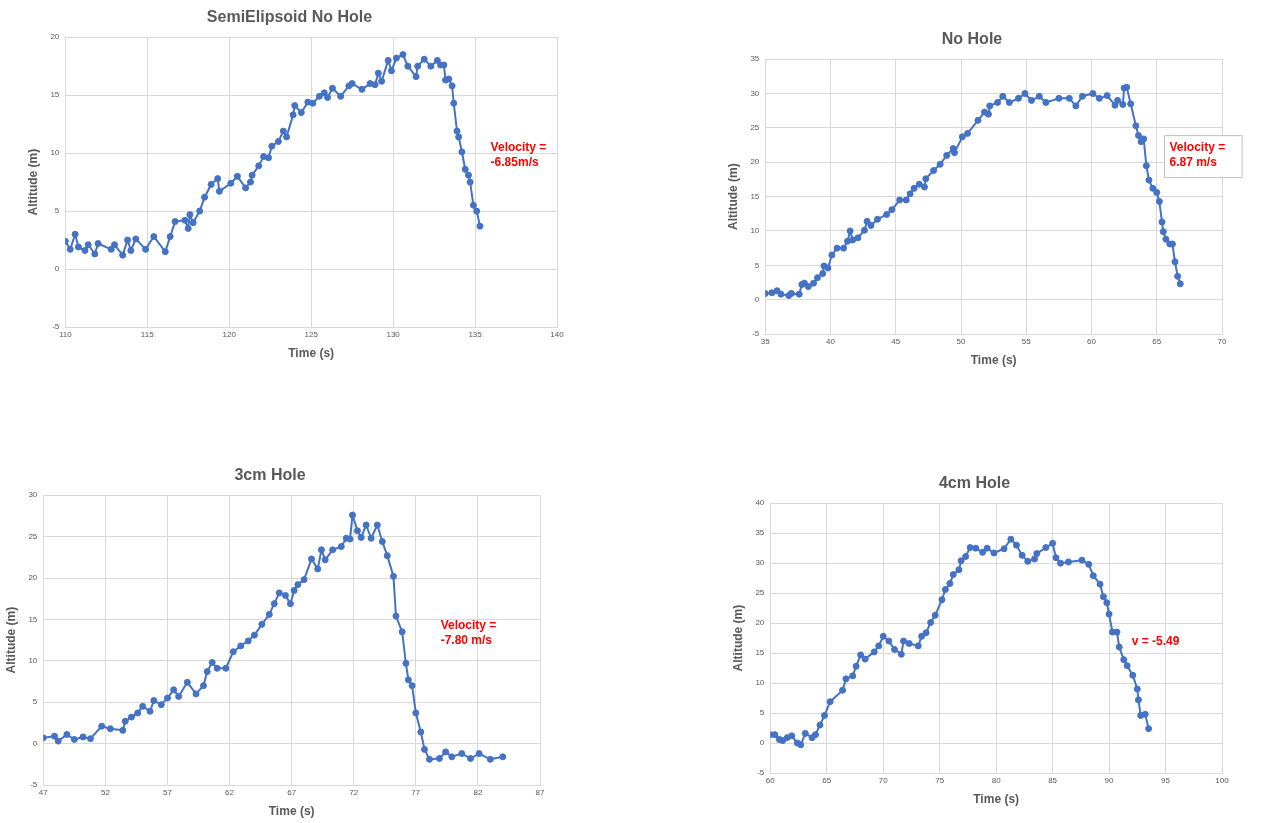 Image resolution: width=1262 pixels, height=823 pixels. Describe the element at coordinates (393, 334) in the screenshot. I see `x-tick-label: 130` at that location.